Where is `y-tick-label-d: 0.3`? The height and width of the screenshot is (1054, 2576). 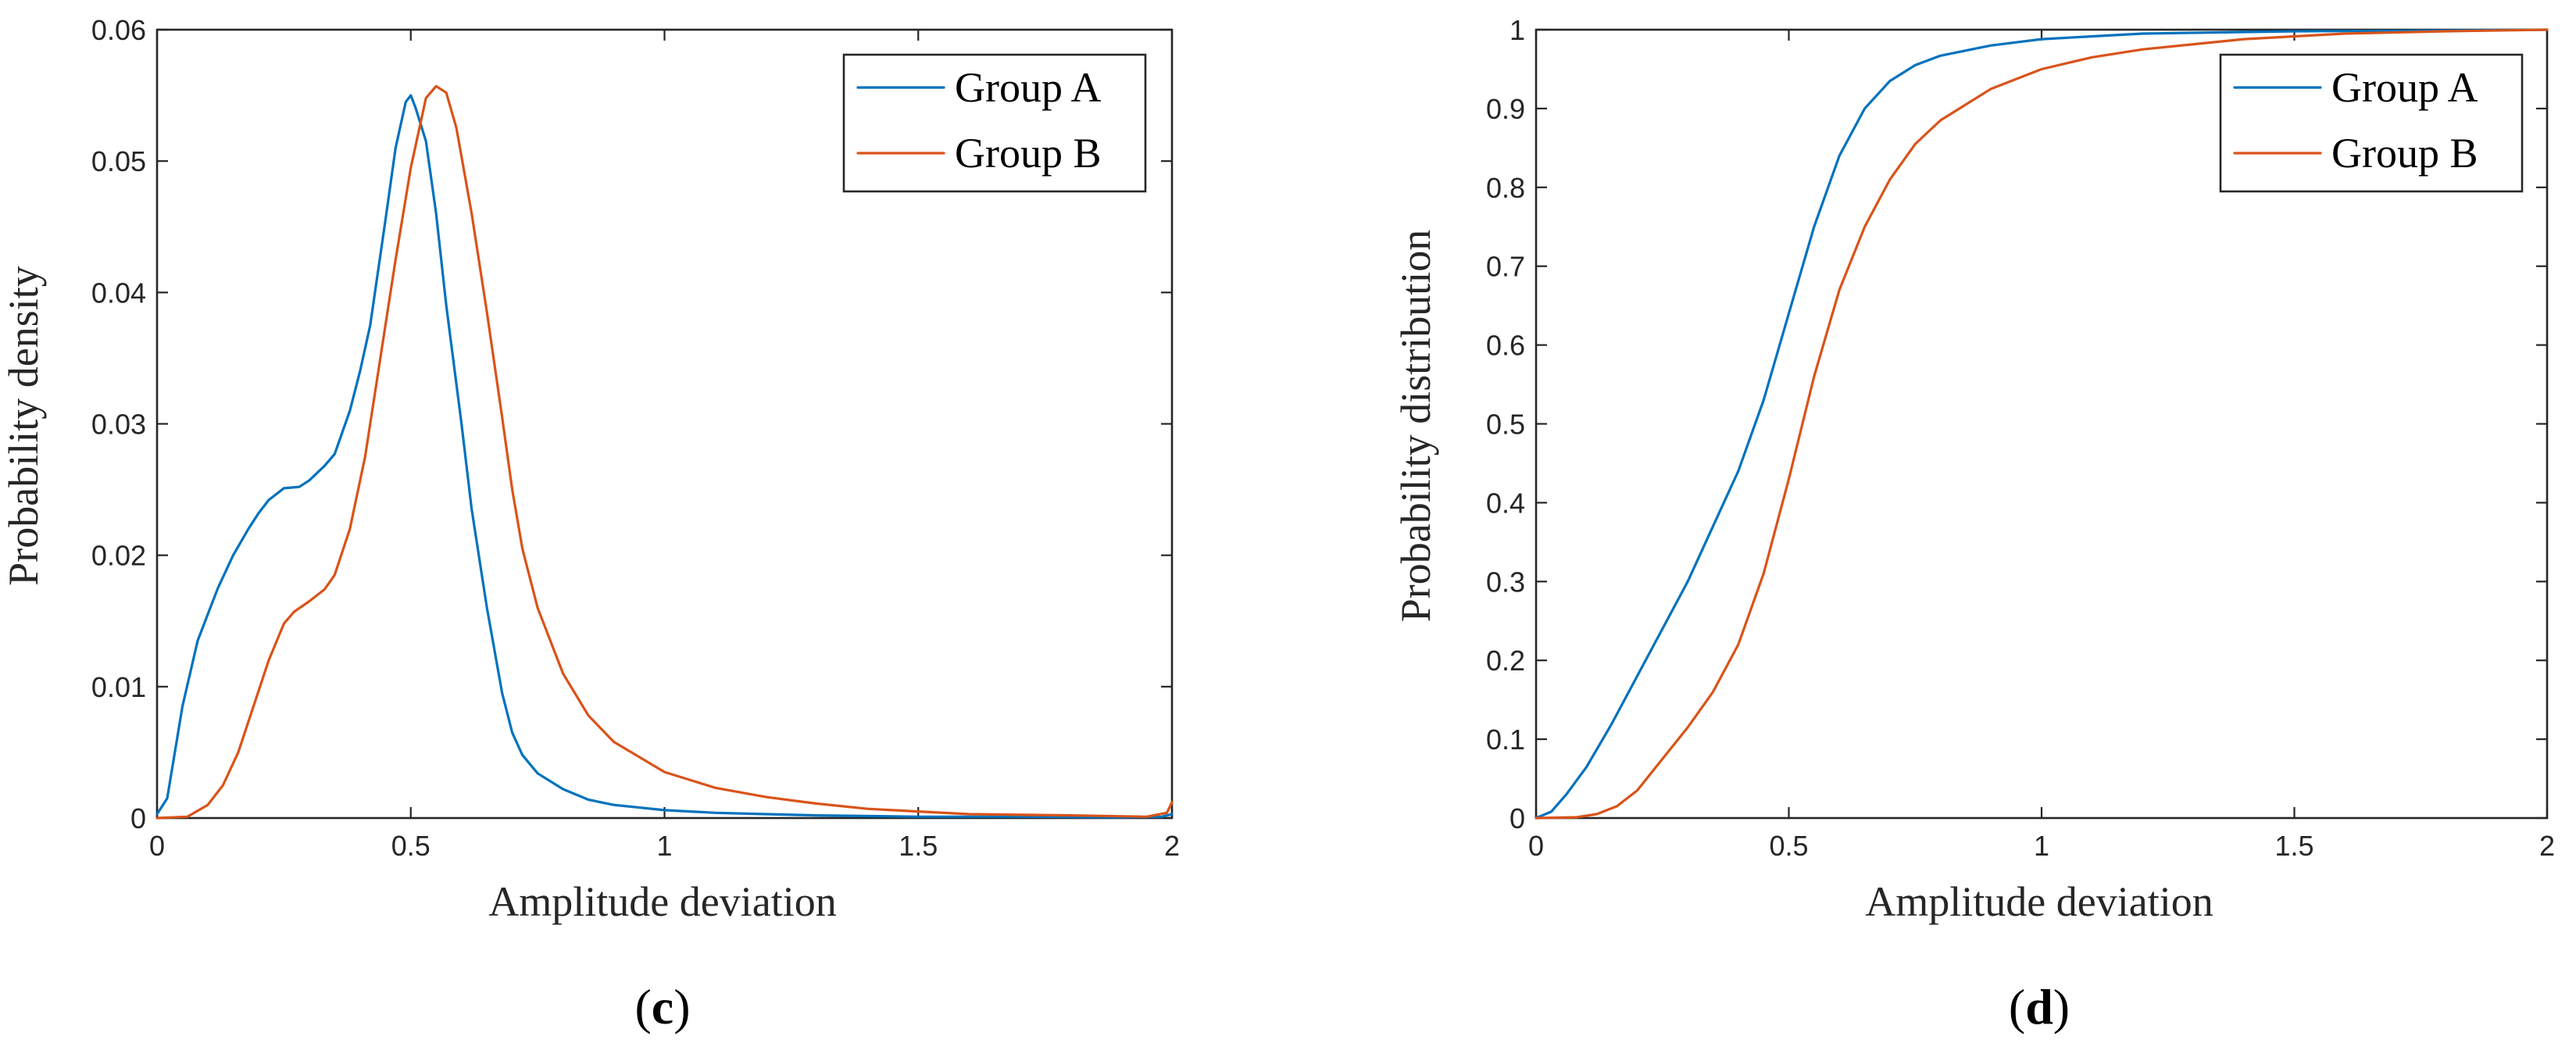
y-tick-label-d: 0.3 is located at coordinates (1506, 582).